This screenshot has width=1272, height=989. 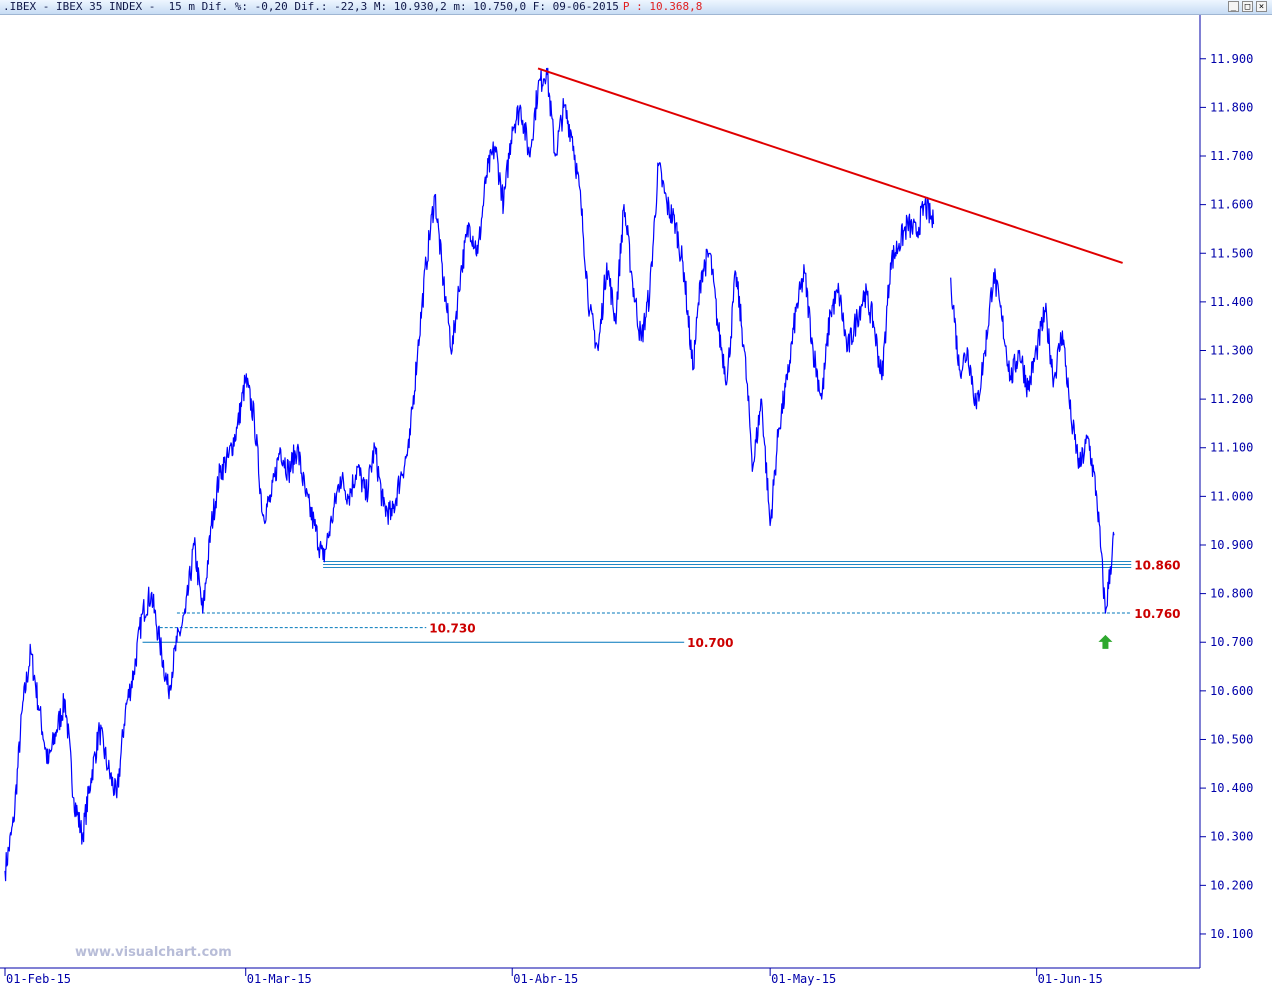 I want to click on level-10730-label: 10.730, so click(x=452, y=629).